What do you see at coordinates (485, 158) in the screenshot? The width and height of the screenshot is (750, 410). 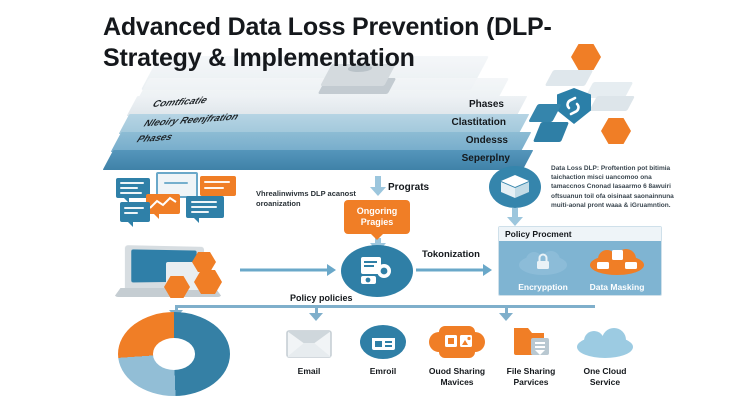 I see `layer-right-label-3: Seperplny` at bounding box center [485, 158].